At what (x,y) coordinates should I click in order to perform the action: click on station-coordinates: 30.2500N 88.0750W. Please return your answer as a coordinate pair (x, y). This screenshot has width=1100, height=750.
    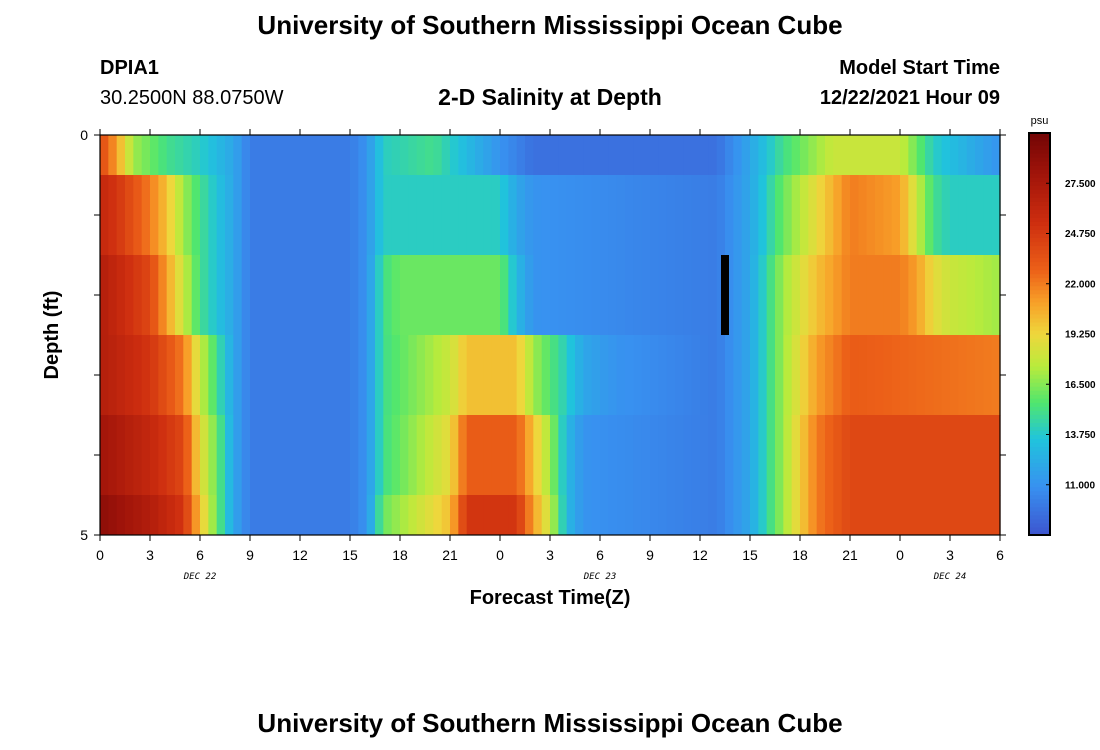
    Looking at the image, I should click on (192, 98).